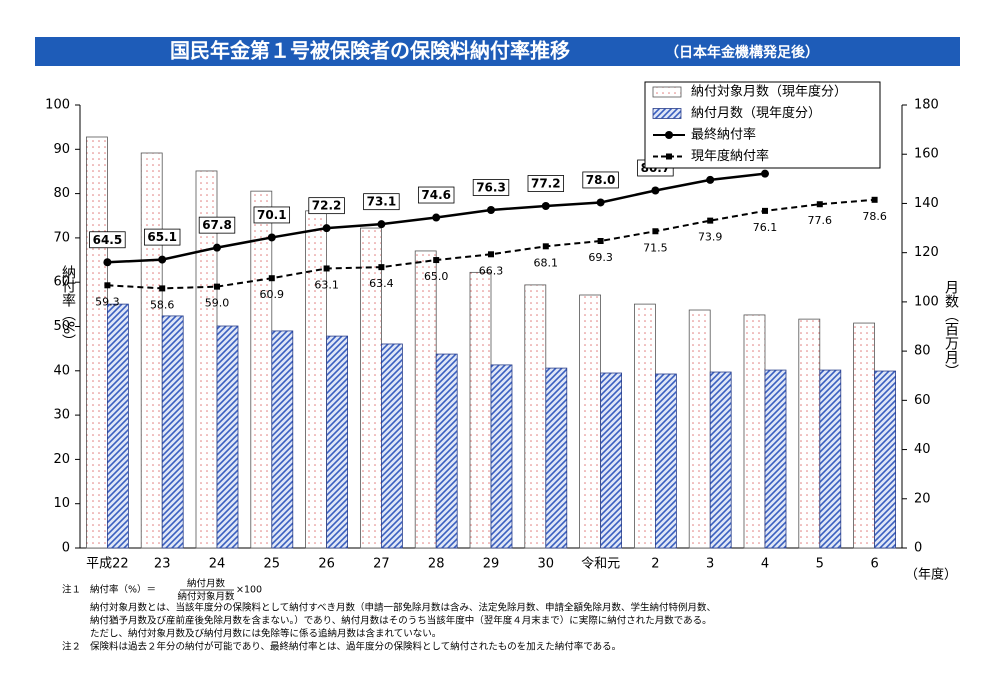 This screenshot has width=1002, height=695. Describe the element at coordinates (730, 156) in the screenshot. I see `legend-label: 現年度納付率` at that location.